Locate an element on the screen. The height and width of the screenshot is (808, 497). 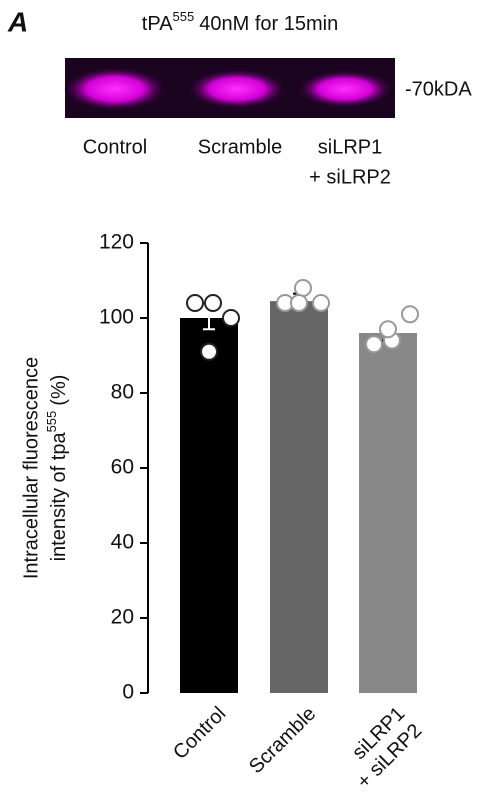
y-tick-label: 100 is located at coordinates (116, 317).